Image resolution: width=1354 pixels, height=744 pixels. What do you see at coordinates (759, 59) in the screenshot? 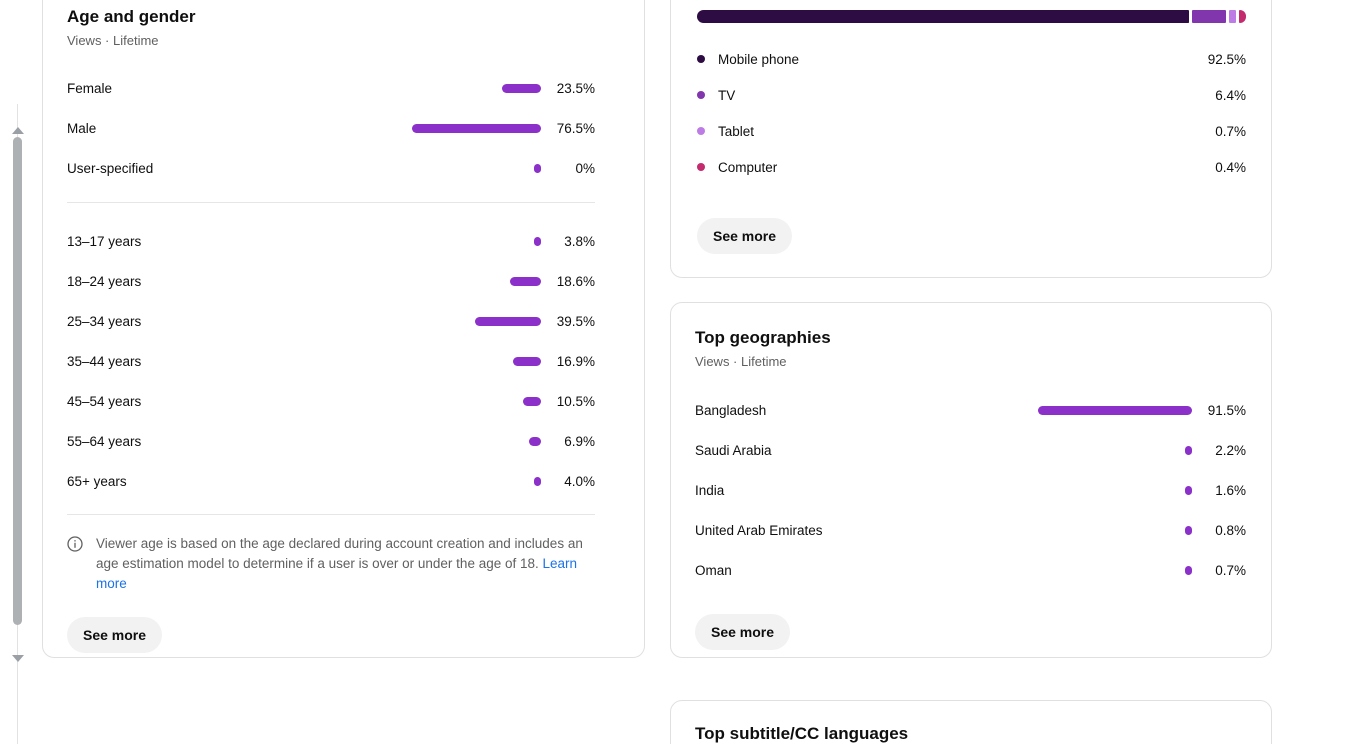
I see `legend-label: Mobile phone` at bounding box center [759, 59].